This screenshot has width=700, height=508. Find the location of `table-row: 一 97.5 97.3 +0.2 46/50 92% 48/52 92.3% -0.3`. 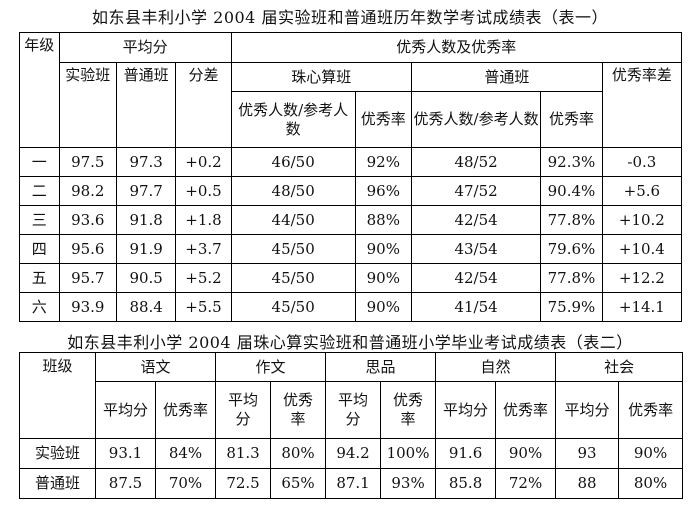

table-row: 一 97.5 97.3 +0.2 46/50 92% 48/52 92.3% -0.3 is located at coordinates (351, 162).